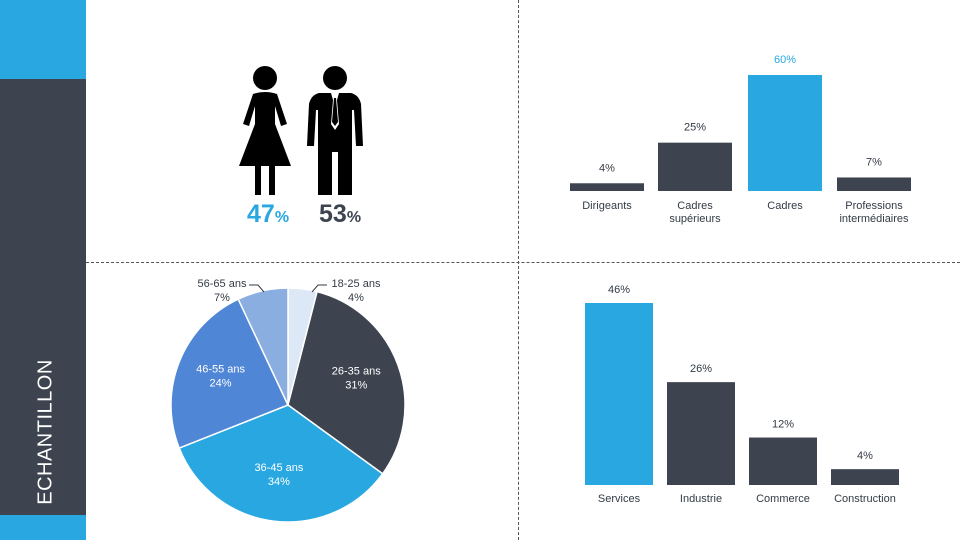  I want to click on sector-value-label: 12%, so click(783, 425).